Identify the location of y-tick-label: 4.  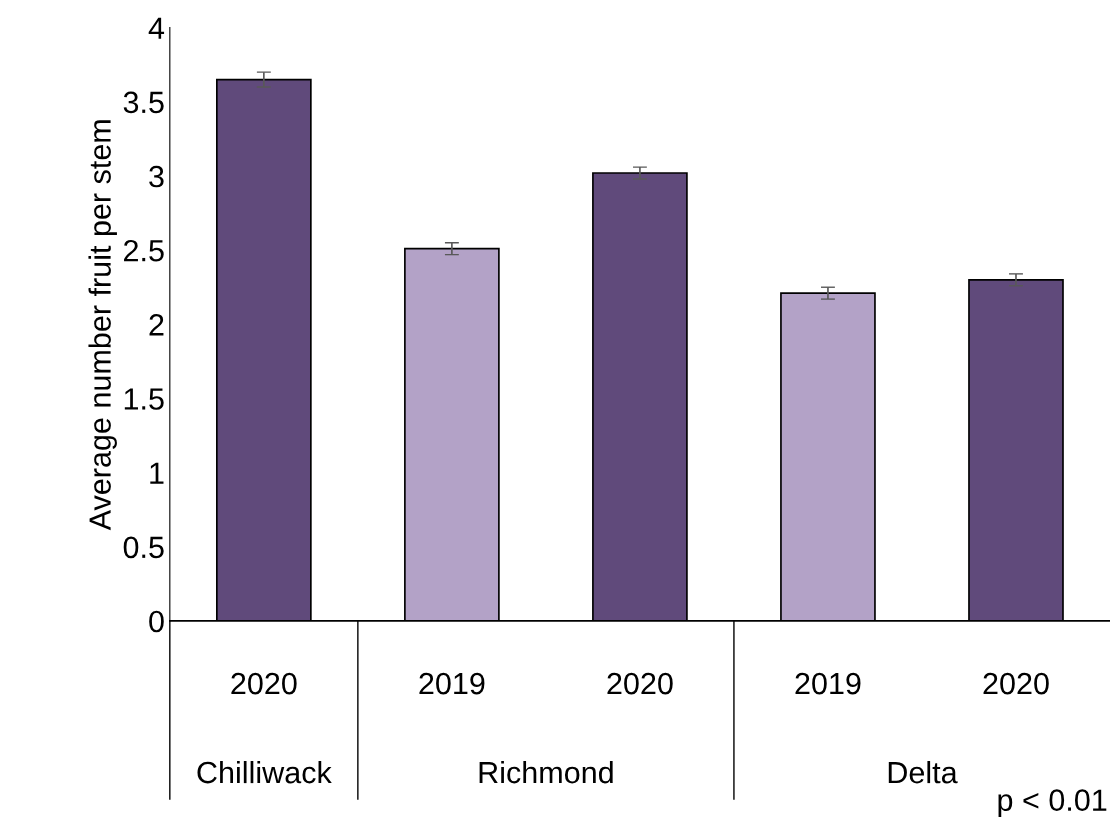
(156, 28).